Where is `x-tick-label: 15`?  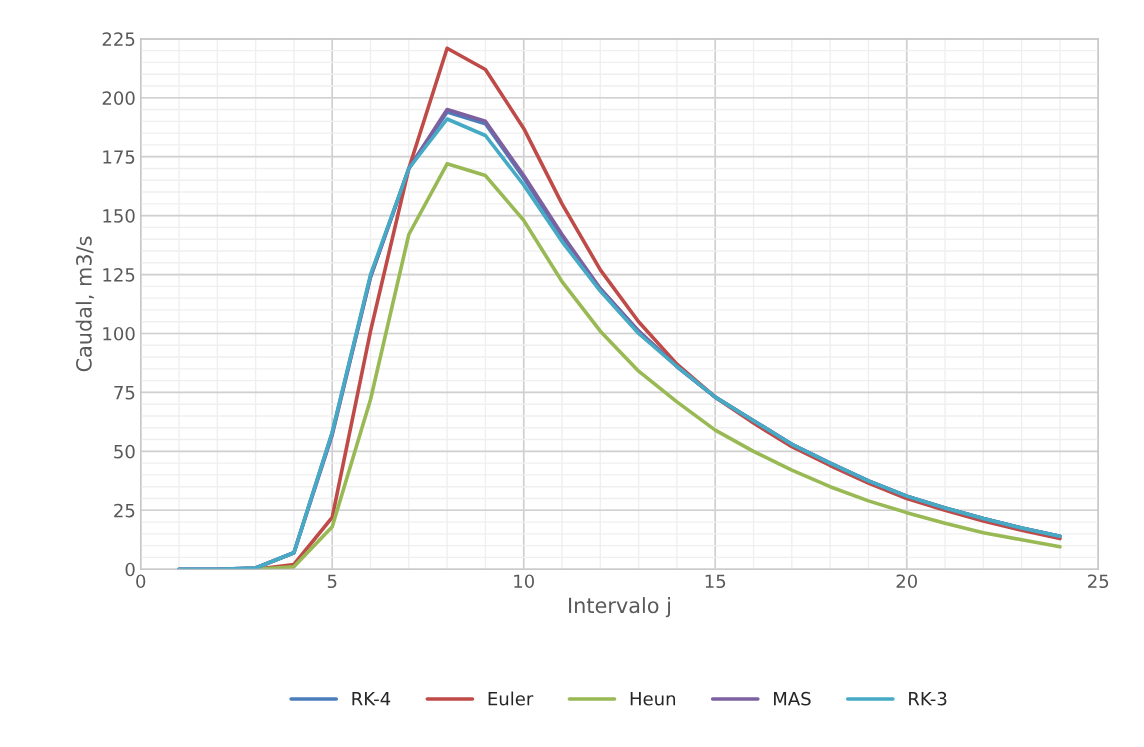 x-tick-label: 15 is located at coordinates (715, 581).